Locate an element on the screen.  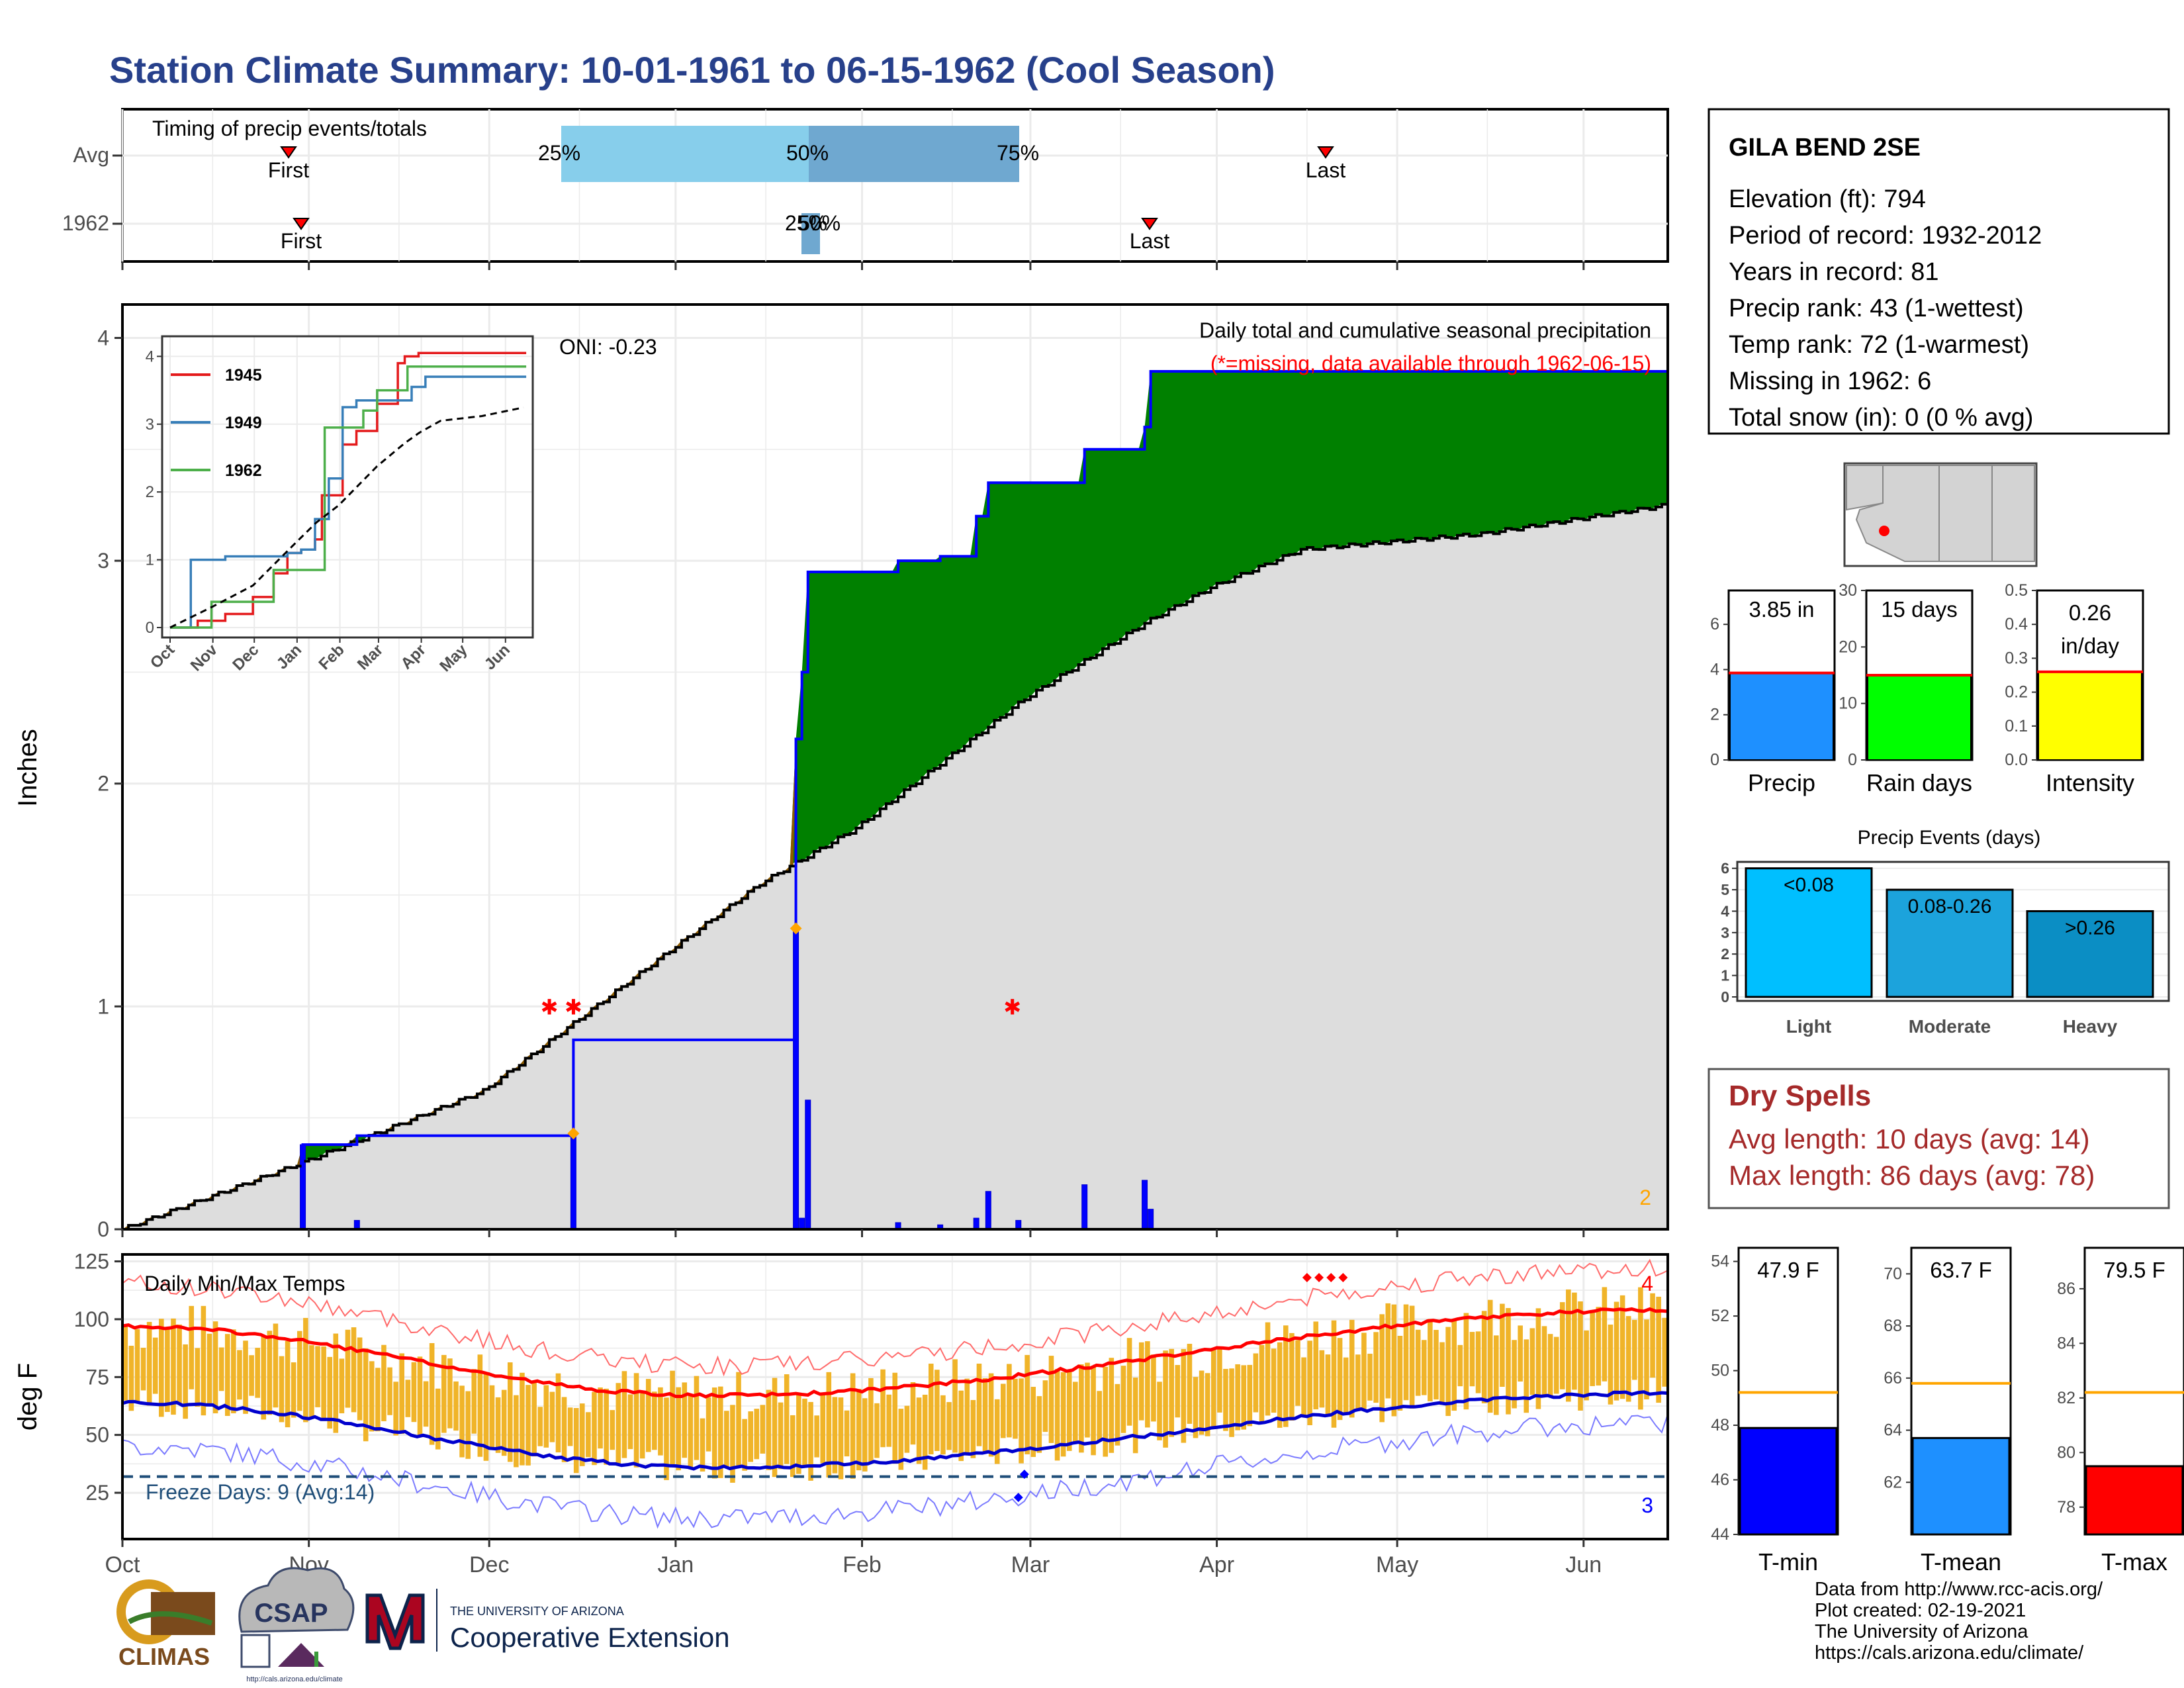
precip-y-tick-label: 4 is located at coordinates (103, 338).